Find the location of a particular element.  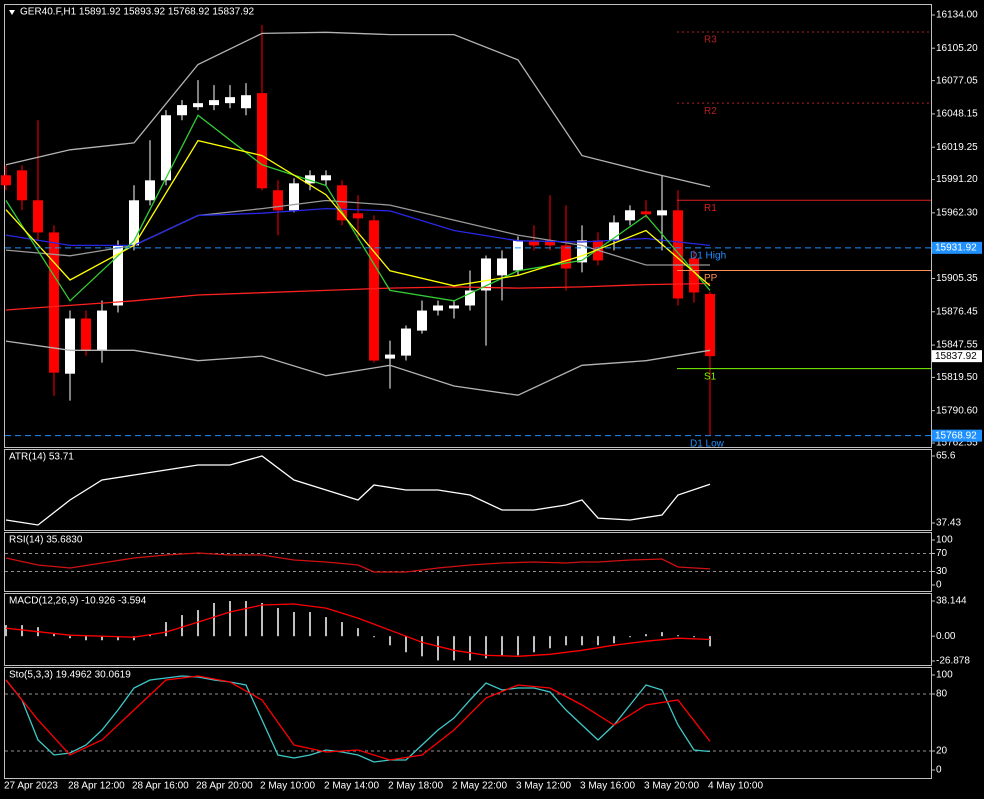

panel-title: Sto(5,3,3) 19.4962 30.0619 is located at coordinates (70, 675).